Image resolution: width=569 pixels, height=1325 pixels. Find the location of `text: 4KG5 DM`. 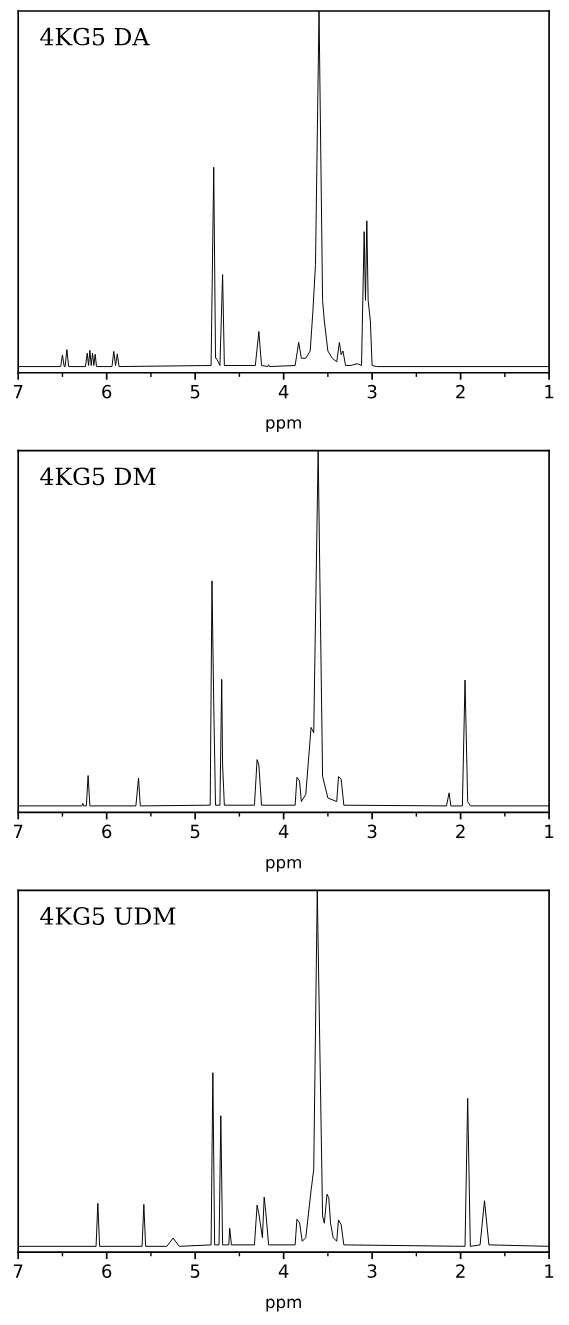

text: 4KG5 DM is located at coordinates (98, 476).